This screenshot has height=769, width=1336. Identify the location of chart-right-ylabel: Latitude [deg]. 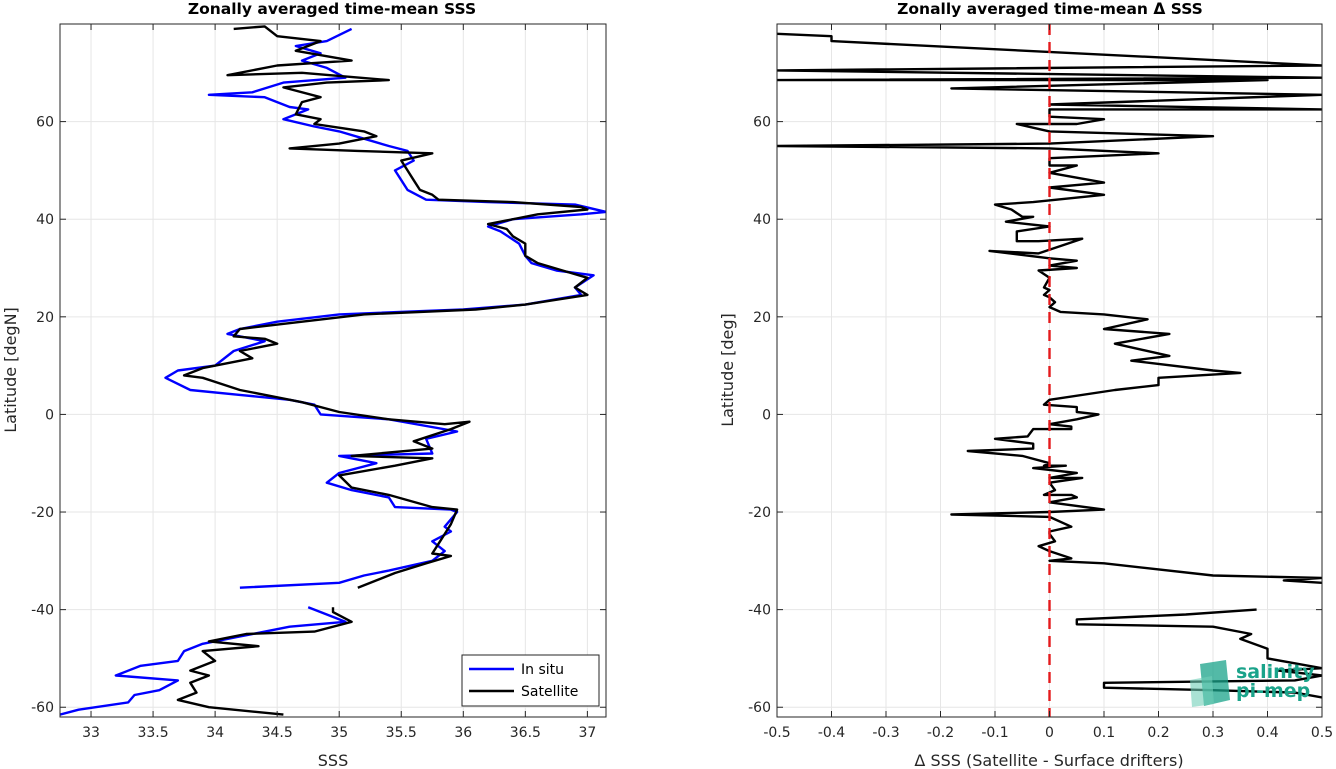
(727, 370).